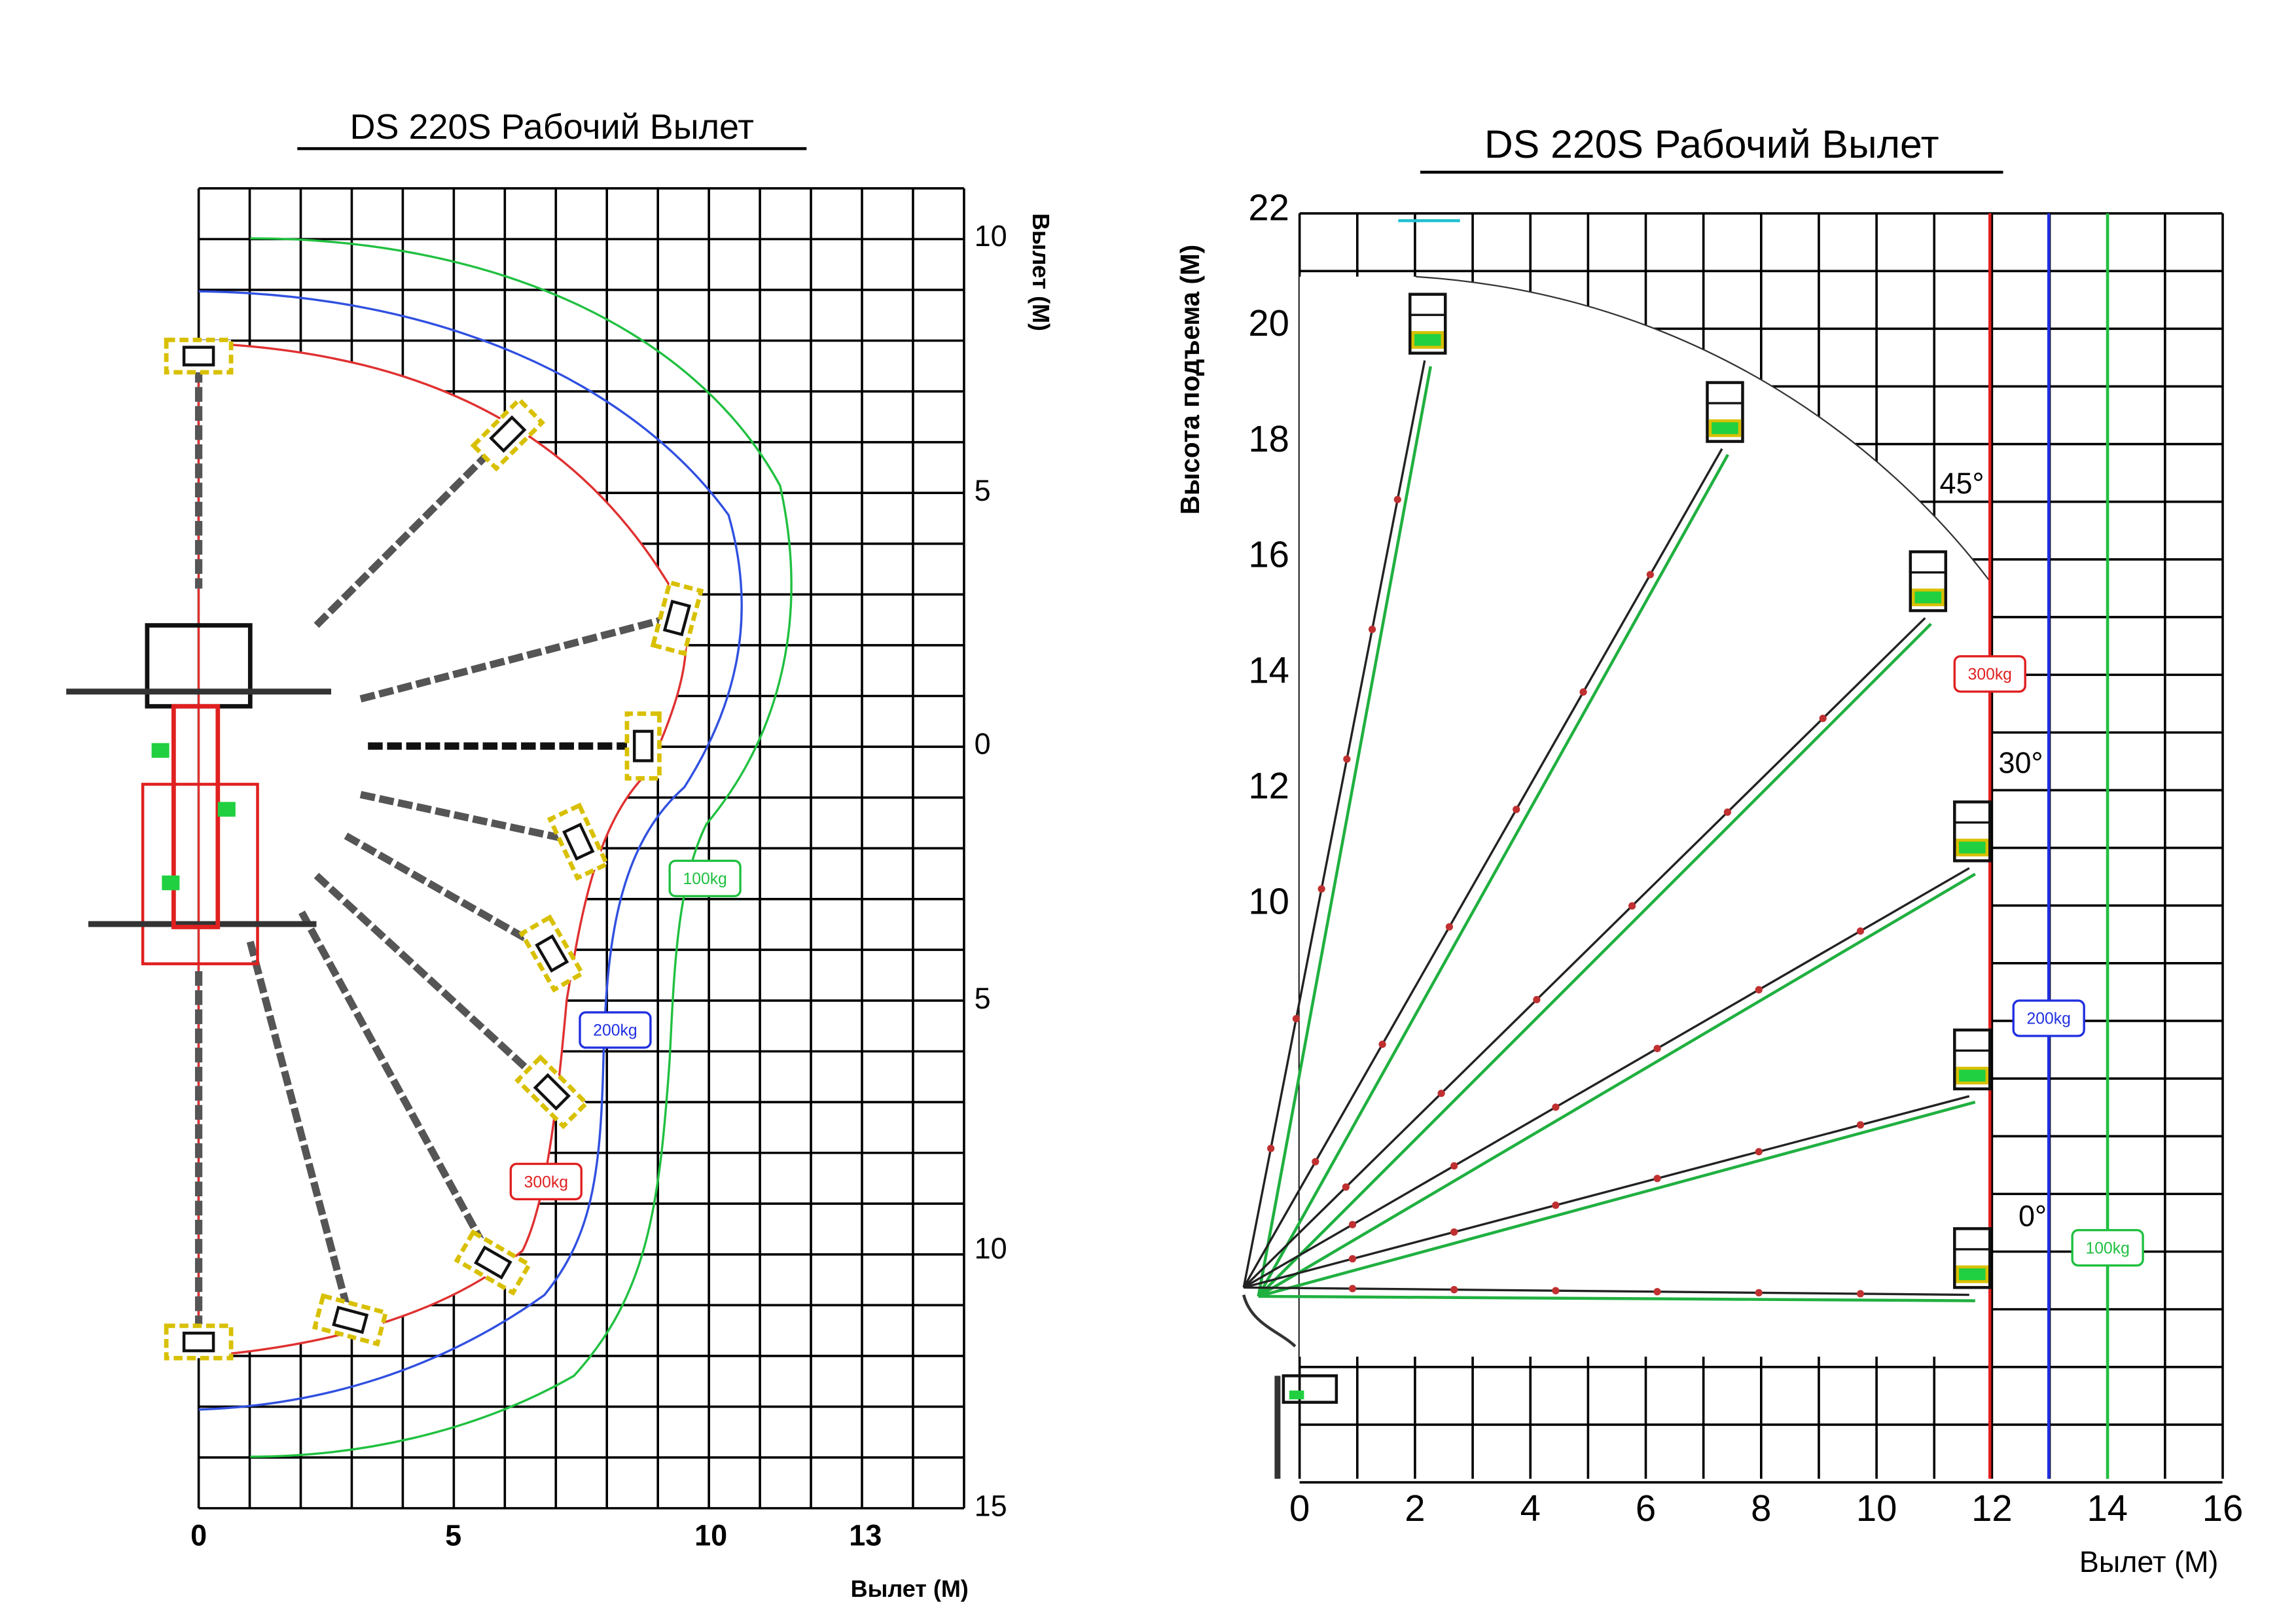 This screenshot has width=2296, height=1623. What do you see at coordinates (1530, 1509) in the screenshot?
I see `x-tick-label: 4` at bounding box center [1530, 1509].